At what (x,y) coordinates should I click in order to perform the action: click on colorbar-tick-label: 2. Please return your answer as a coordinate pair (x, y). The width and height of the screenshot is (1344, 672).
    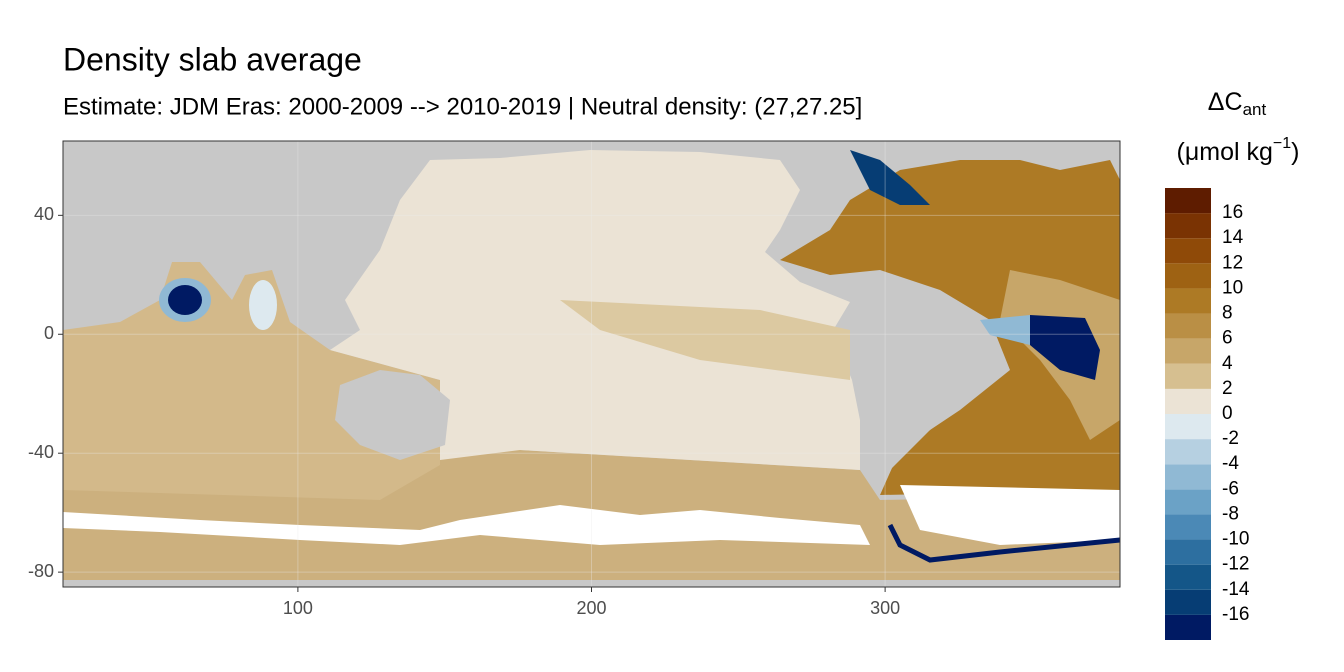
    Looking at the image, I should click on (1227, 388).